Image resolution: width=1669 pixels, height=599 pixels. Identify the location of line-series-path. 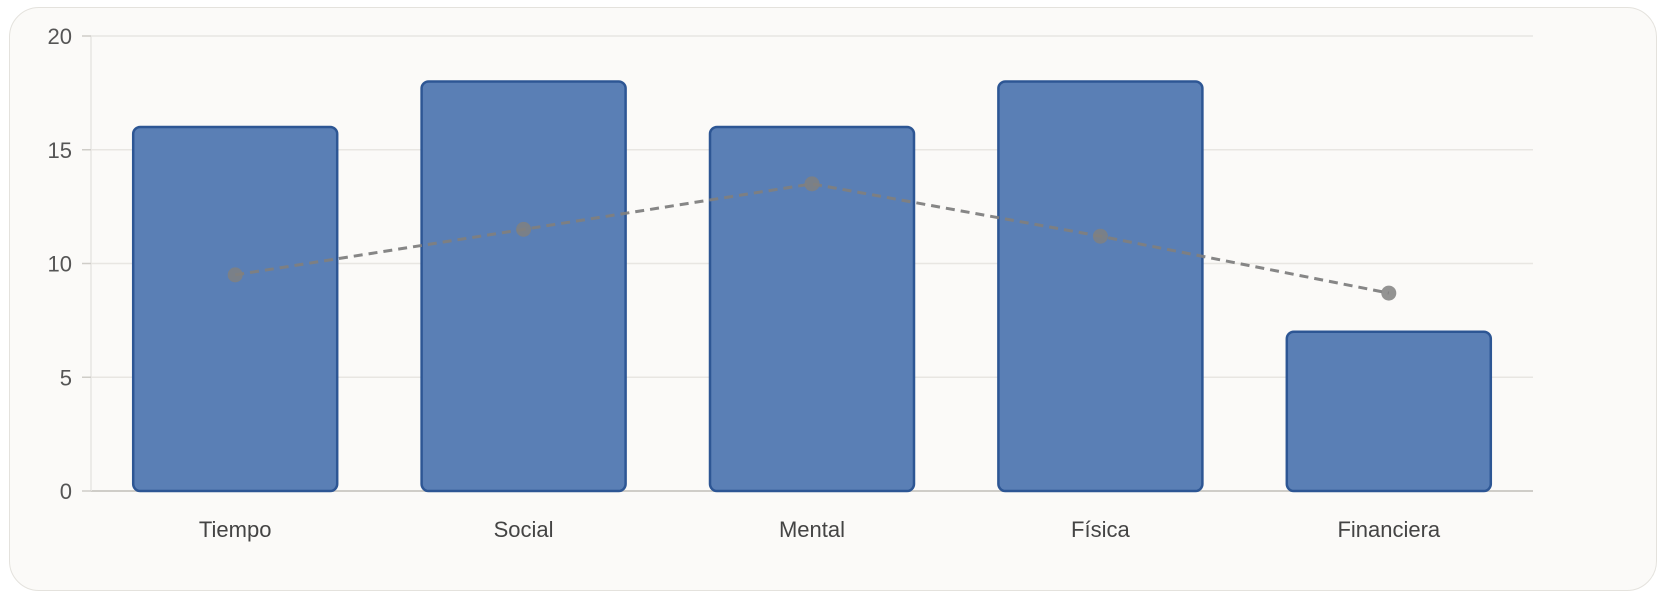
(812, 238).